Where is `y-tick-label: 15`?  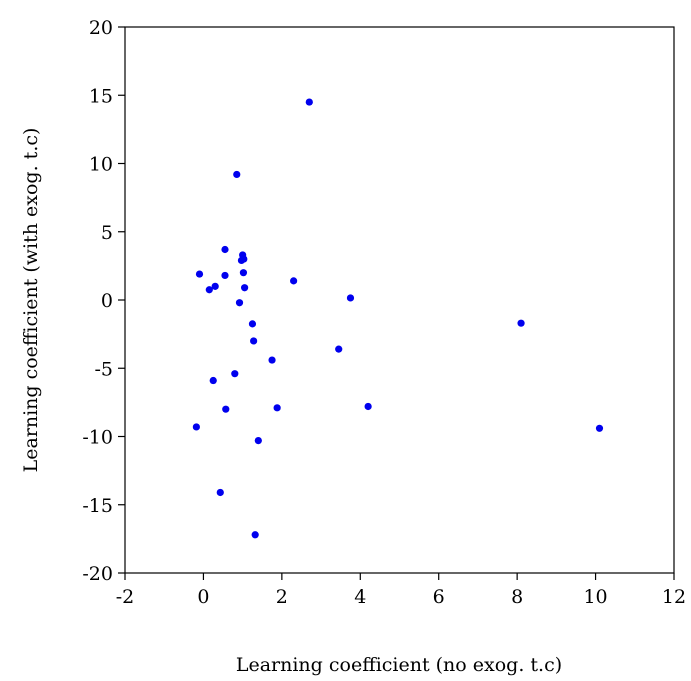
y-tick-label: 15 is located at coordinates (101, 96).